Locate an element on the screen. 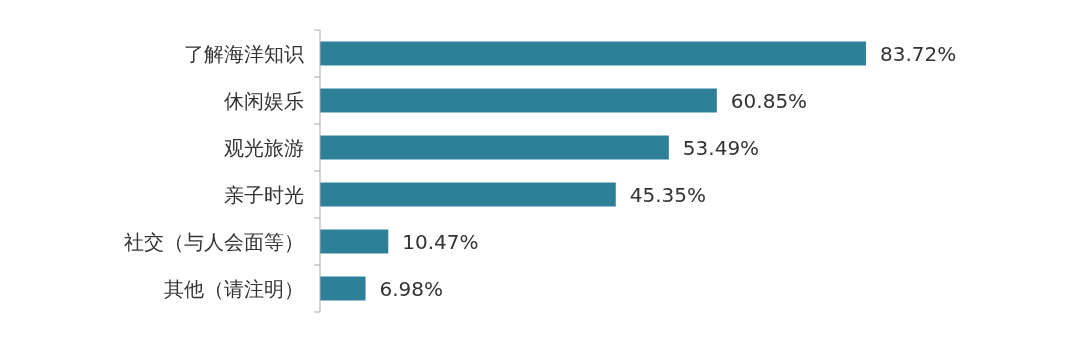 This screenshot has width=1080, height=340. data-label: 6.98% is located at coordinates (411, 288).